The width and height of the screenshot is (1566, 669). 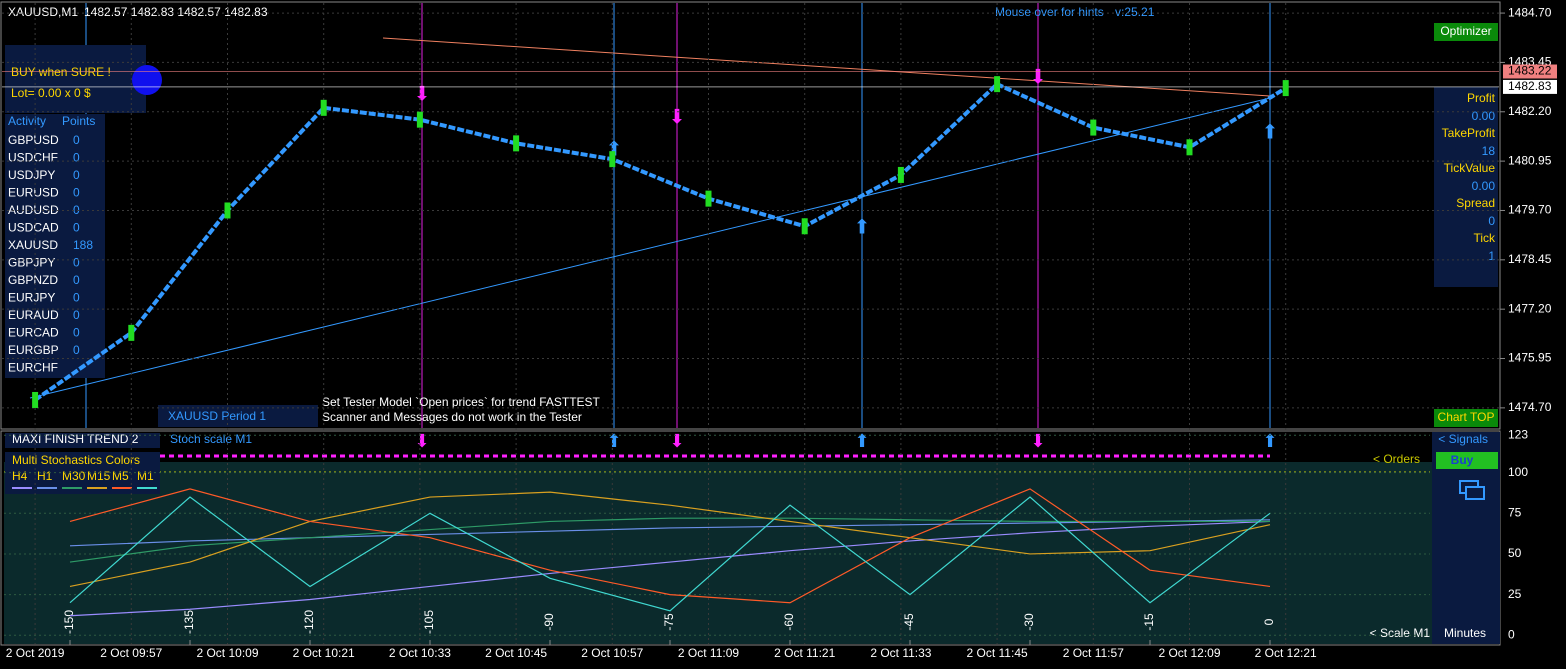 I want to click on period-label: XAUUSD Period 1, so click(x=217, y=416).